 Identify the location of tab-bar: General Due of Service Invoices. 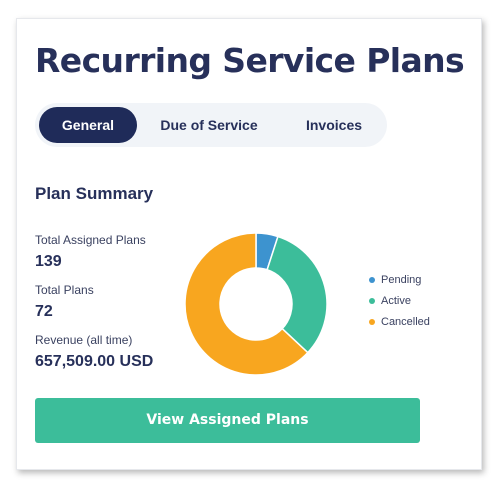
(211, 125).